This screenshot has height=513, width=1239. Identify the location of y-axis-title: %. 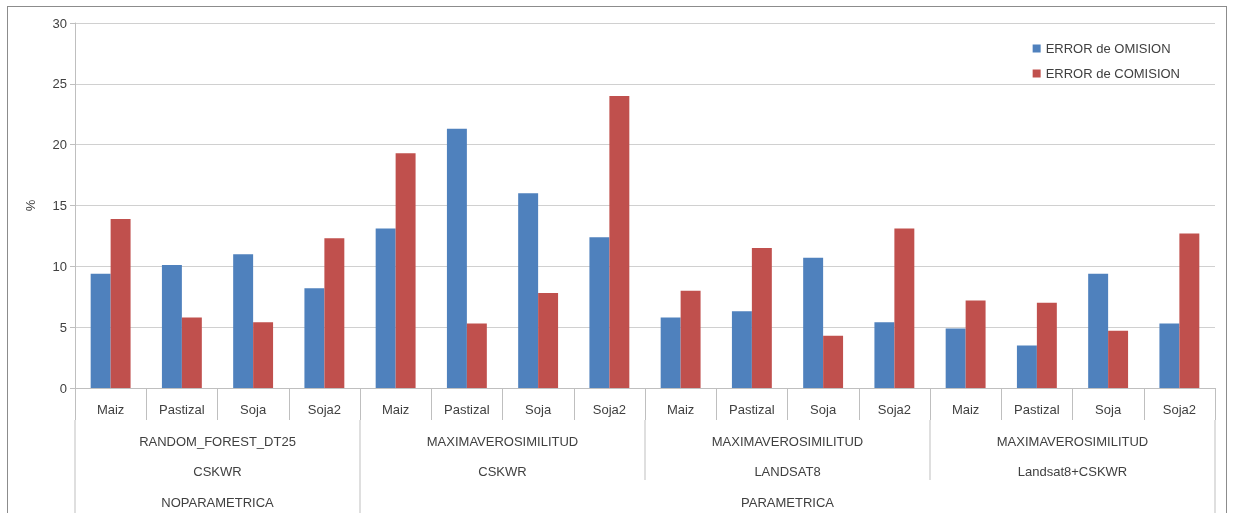
(30, 205).